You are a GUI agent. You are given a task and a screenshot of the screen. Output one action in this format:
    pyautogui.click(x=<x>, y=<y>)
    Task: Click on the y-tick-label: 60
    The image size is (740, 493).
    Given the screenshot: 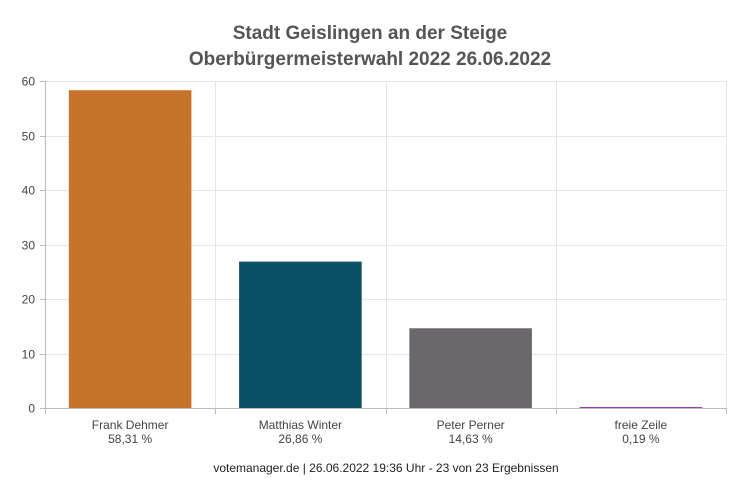 What is the action you would take?
    pyautogui.click(x=29, y=82)
    